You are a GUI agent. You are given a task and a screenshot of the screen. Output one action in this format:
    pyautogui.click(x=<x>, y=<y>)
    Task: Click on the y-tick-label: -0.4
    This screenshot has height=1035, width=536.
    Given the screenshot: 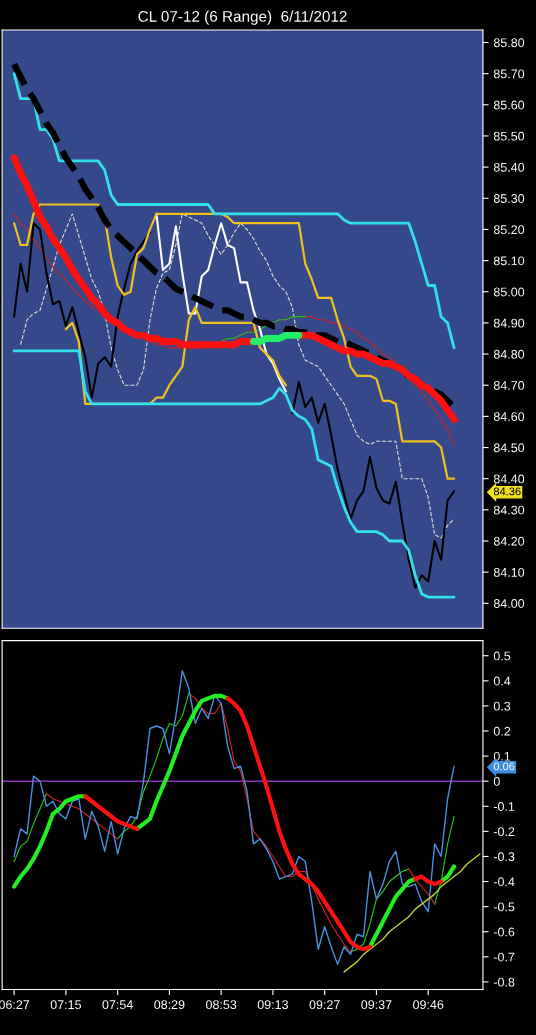 What is the action you would take?
    pyautogui.click(x=504, y=882)
    